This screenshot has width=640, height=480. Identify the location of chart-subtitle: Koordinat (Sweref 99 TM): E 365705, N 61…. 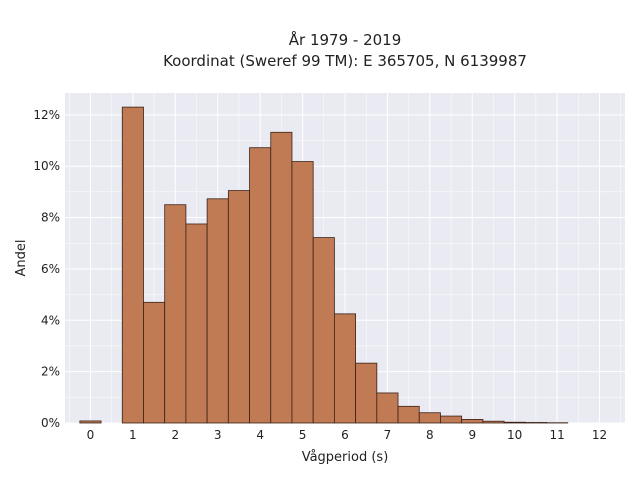
(345, 61).